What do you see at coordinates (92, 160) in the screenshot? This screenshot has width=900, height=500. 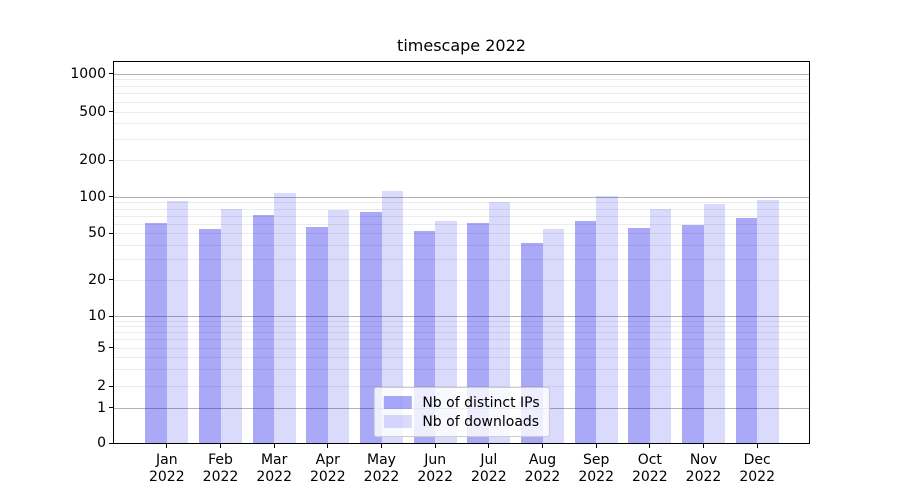 I see `y-tick-label: 200` at bounding box center [92, 160].